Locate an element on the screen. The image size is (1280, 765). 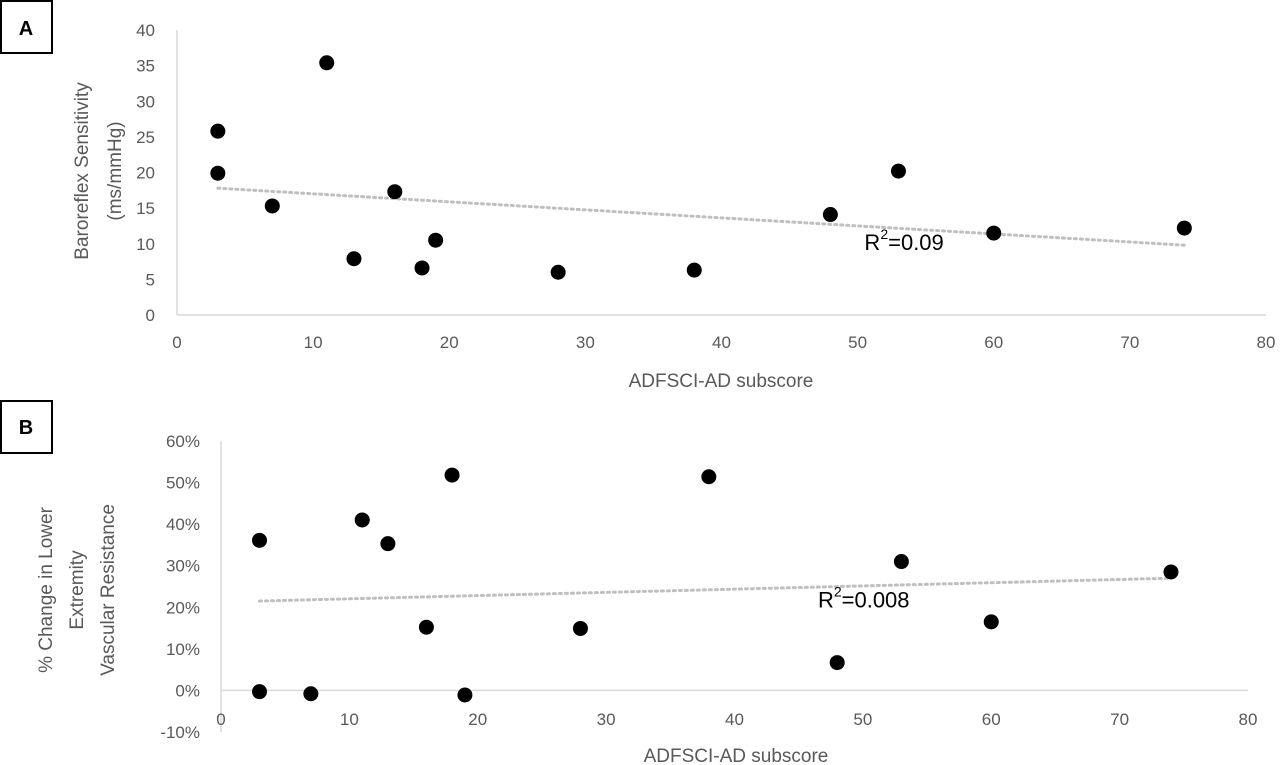
y-tick-label: 40% is located at coordinates (183, 524).